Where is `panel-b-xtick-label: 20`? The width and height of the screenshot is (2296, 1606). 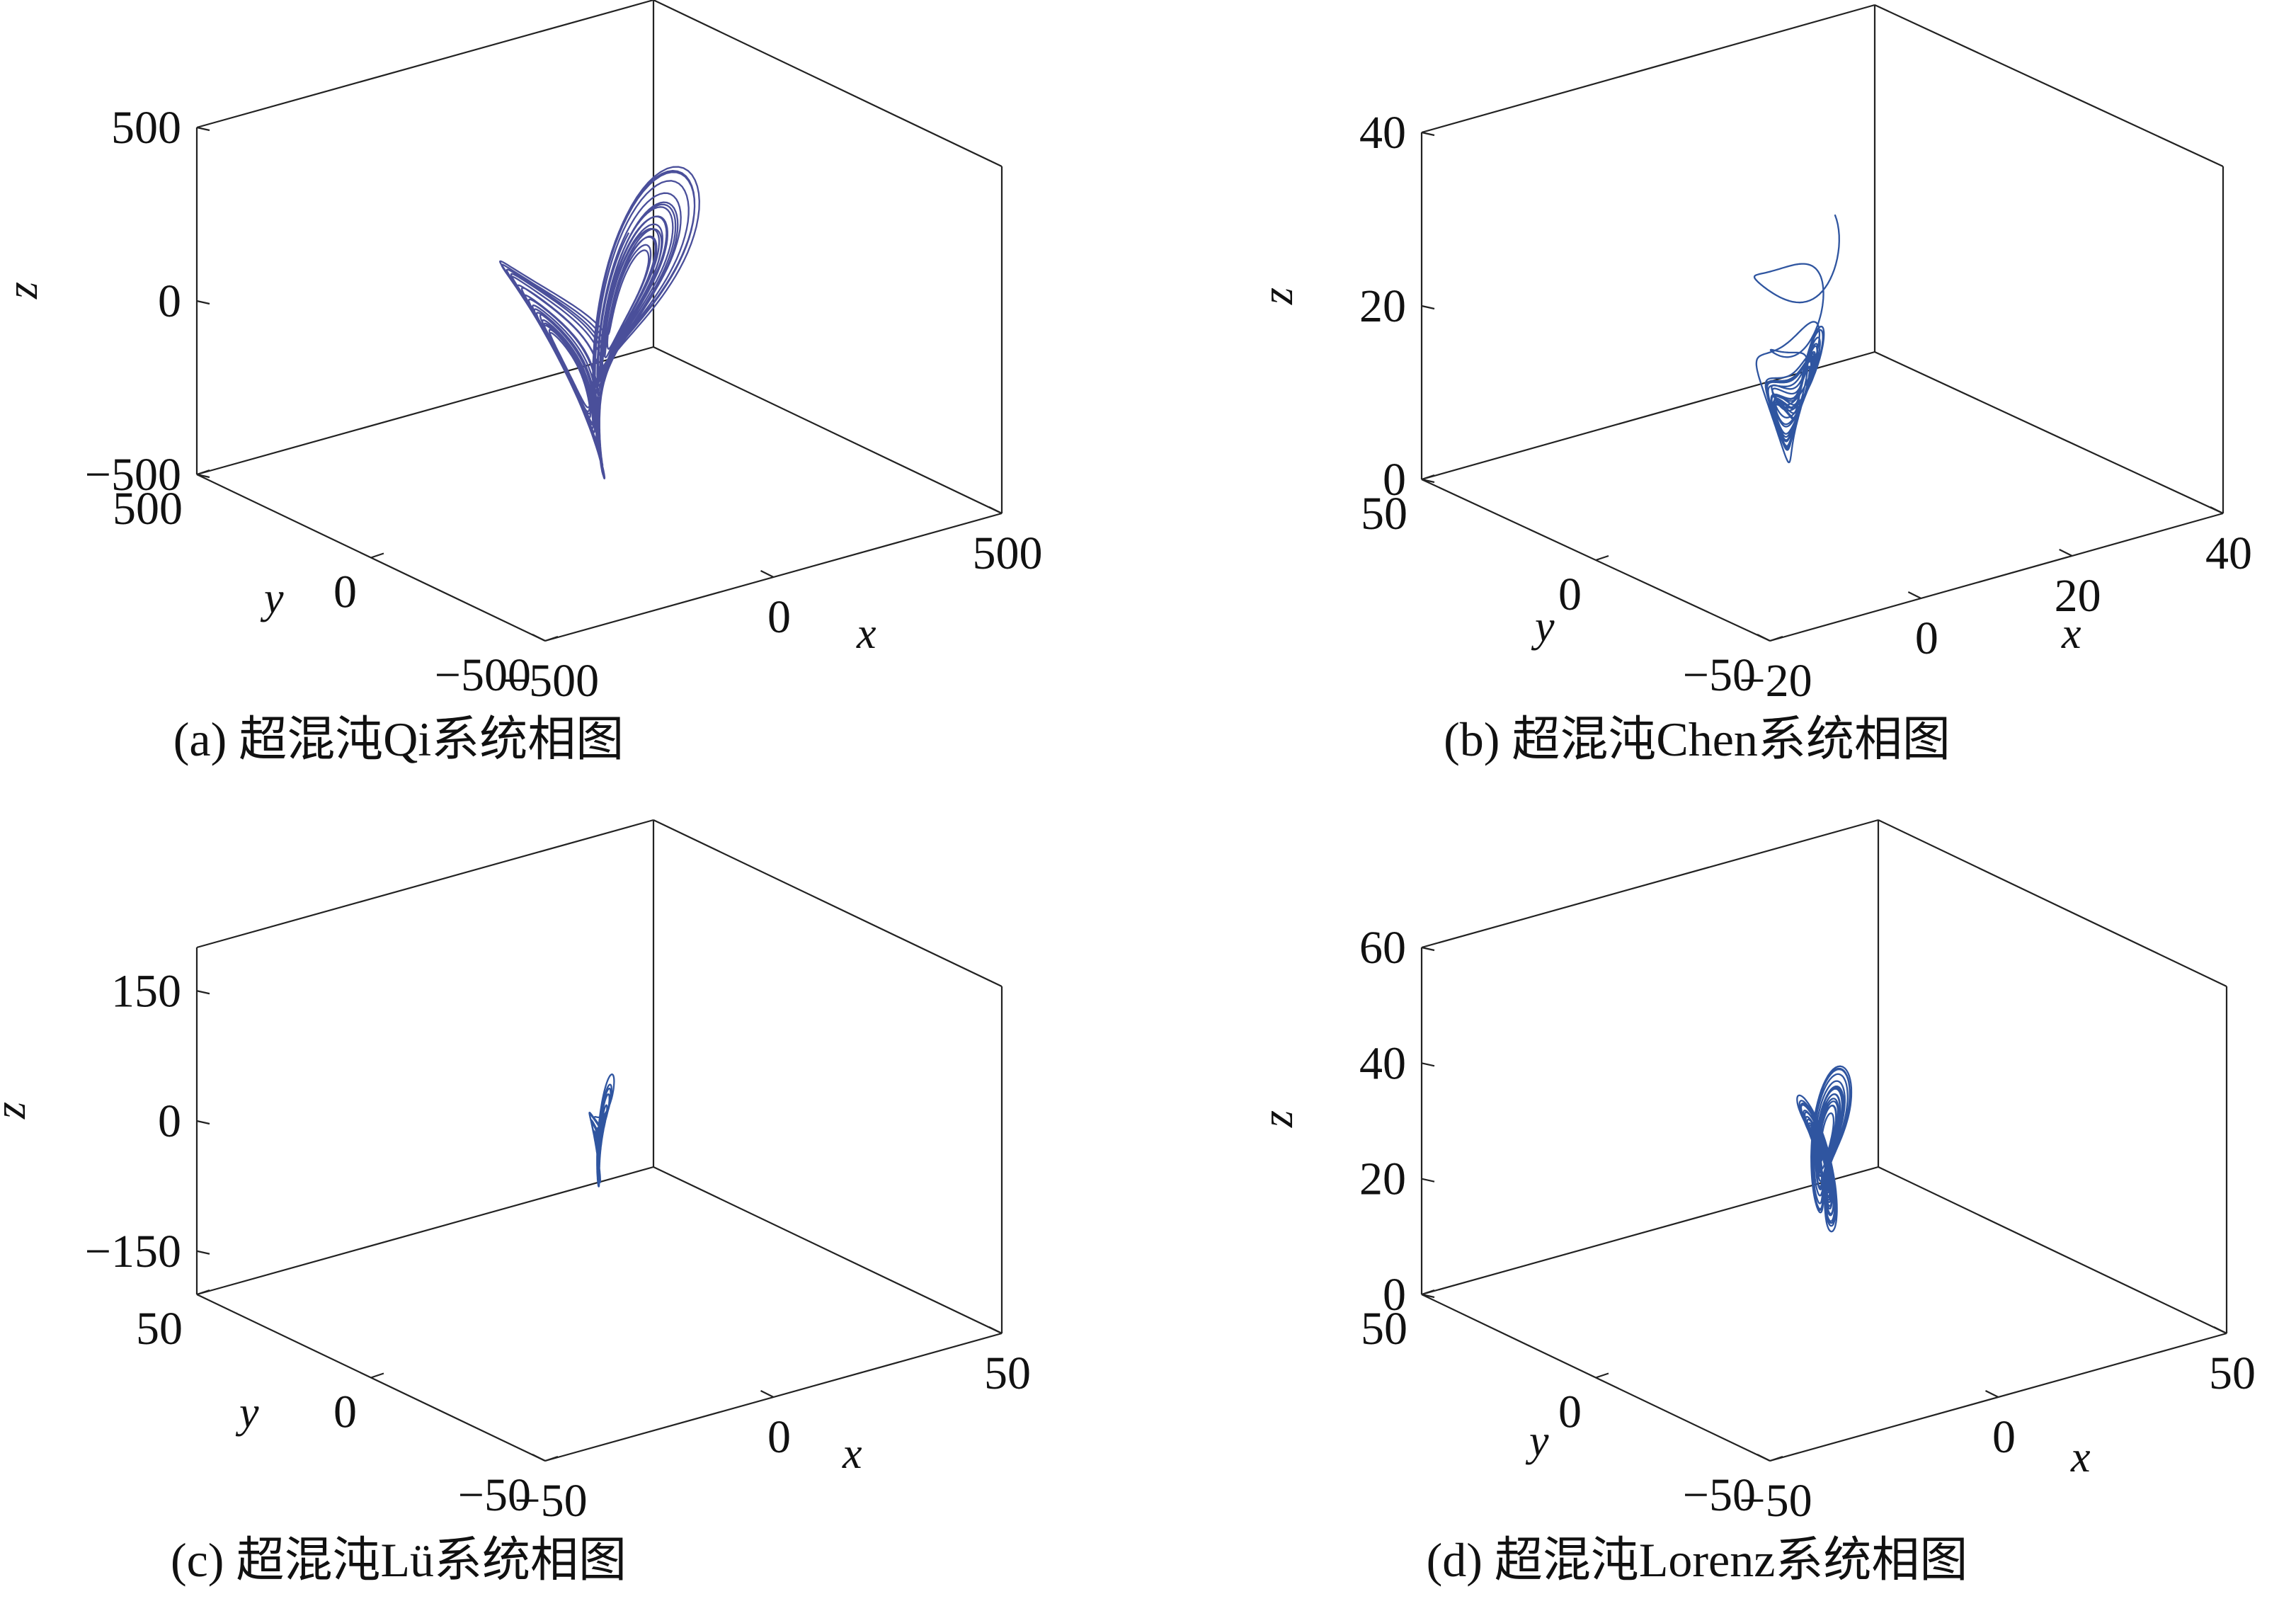 panel-b-xtick-label: 20 is located at coordinates (2078, 596).